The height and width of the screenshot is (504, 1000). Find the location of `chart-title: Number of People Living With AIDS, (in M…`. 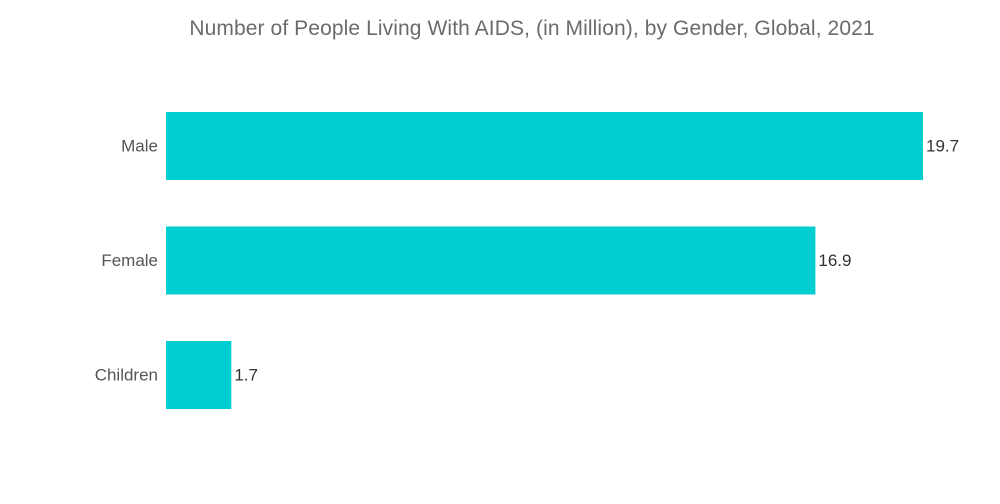

chart-title: Number of People Living With AIDS, (in M… is located at coordinates (532, 28).